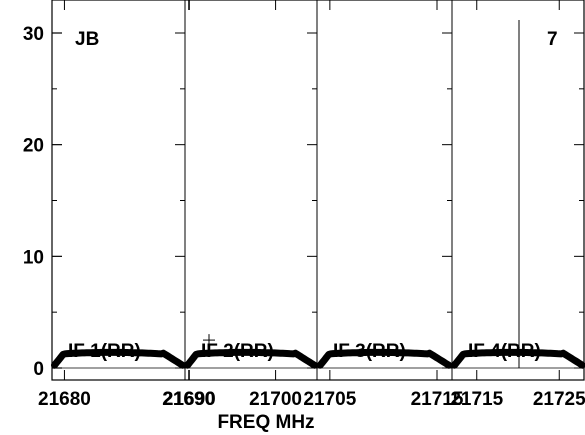 The height and width of the screenshot is (435, 585). Describe the element at coordinates (33, 34) in the screenshot. I see `y-tick-label: 30` at that location.